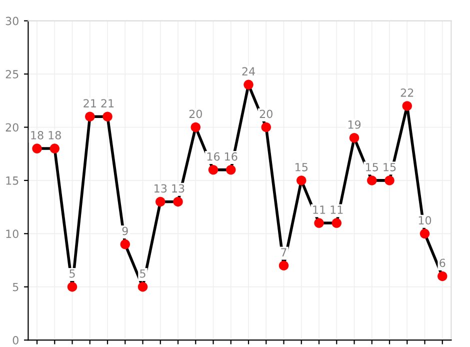 The height and width of the screenshot is (347, 470). Describe the element at coordinates (443, 263) in the screenshot. I see `data-label: 6` at that location.